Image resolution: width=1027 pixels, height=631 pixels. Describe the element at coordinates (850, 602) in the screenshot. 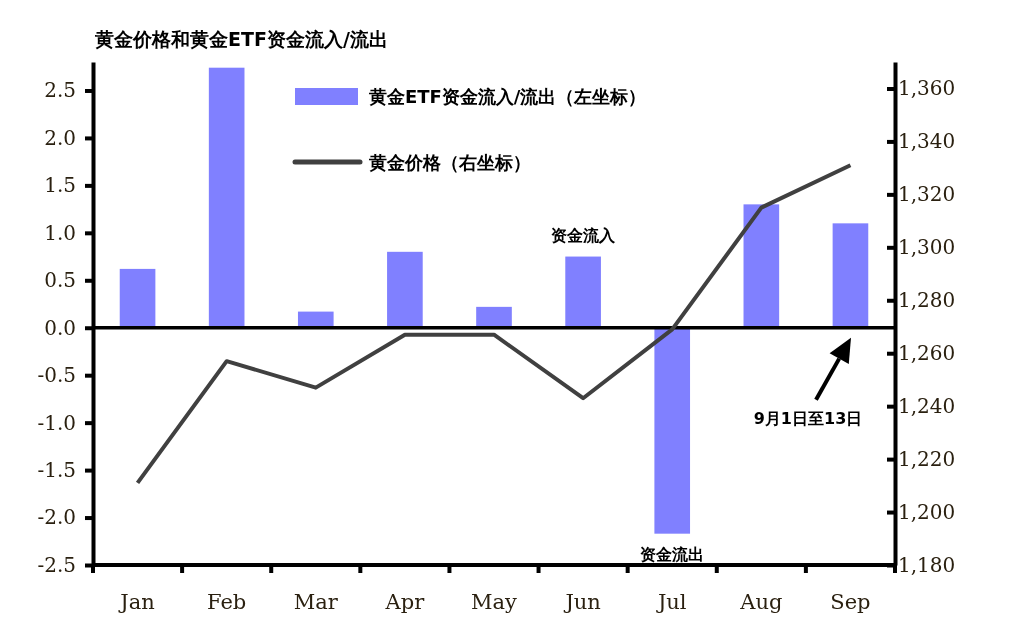

I see `x-tick-label: Sep` at that location.